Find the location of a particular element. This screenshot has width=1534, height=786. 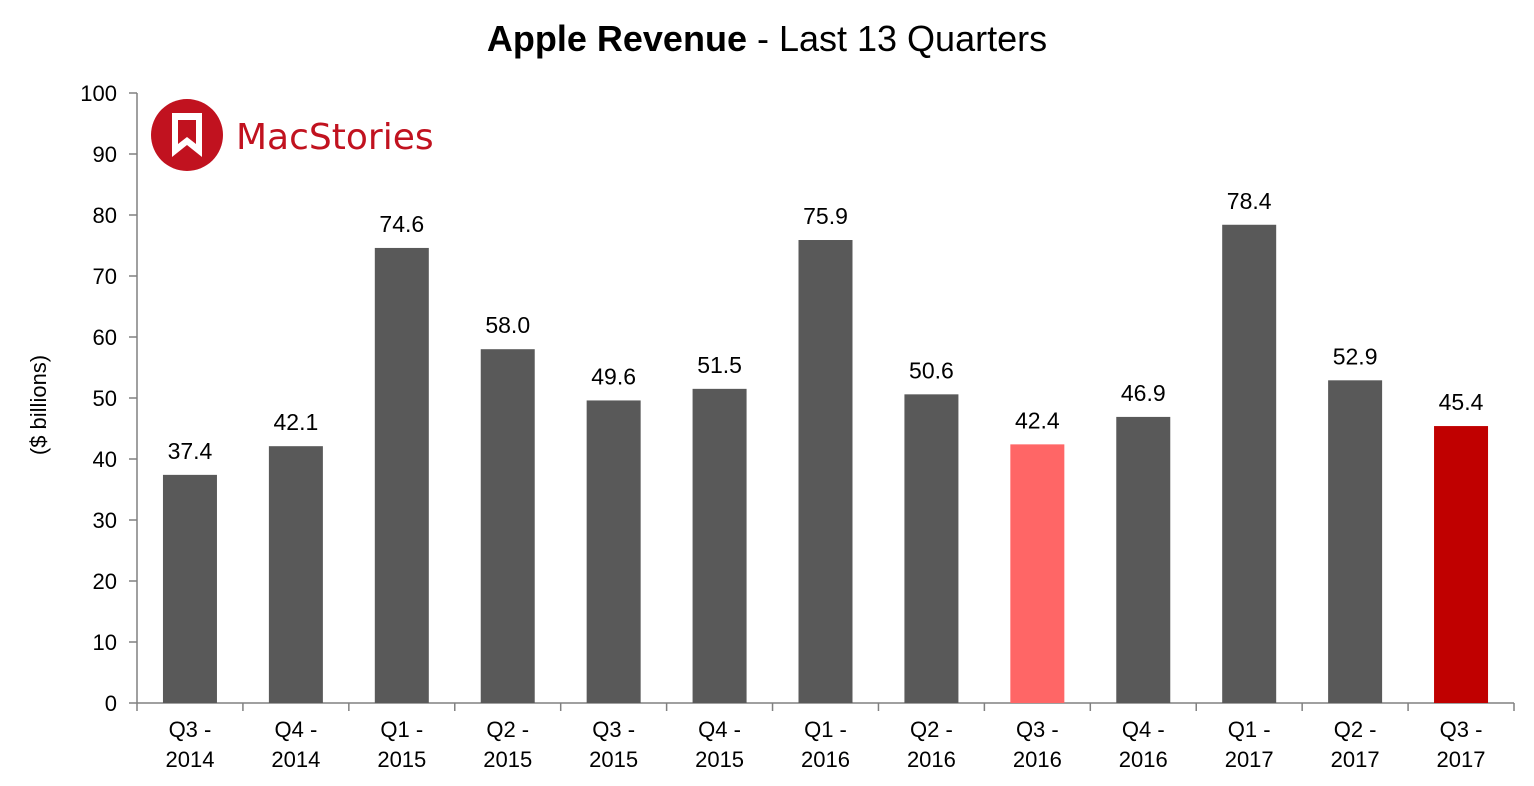

data-label: 75.9 is located at coordinates (825, 216).